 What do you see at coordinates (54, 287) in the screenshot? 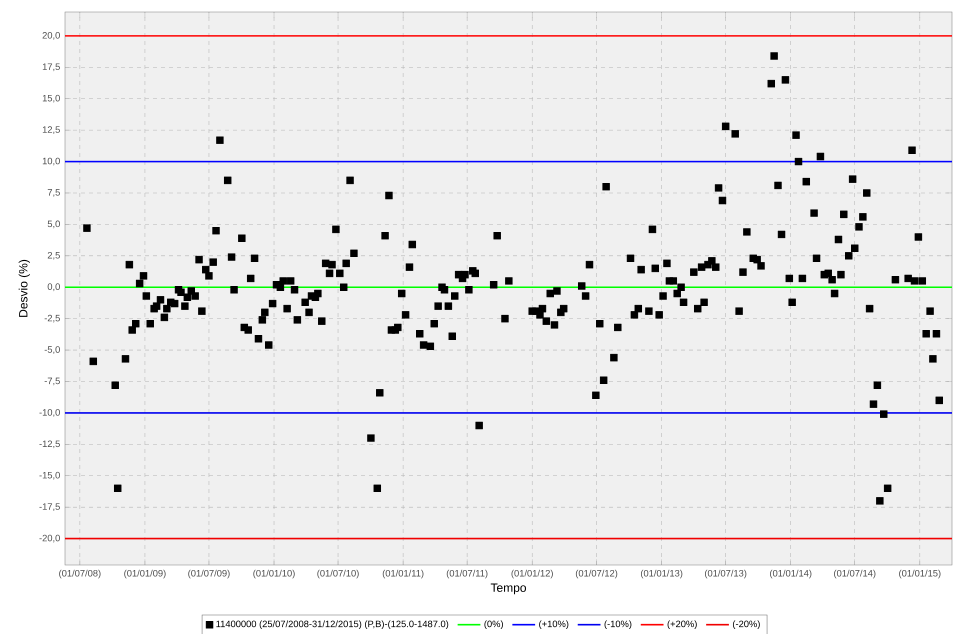
I see `y-tick-label: 0,0` at bounding box center [54, 287].